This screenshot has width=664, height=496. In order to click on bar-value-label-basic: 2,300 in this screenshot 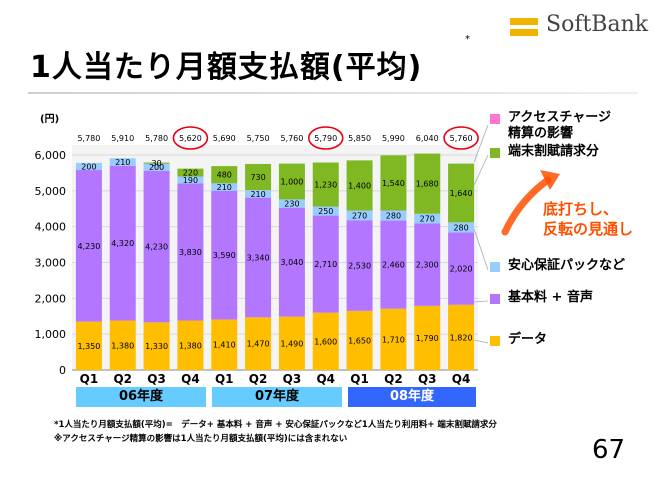, I will do `click(427, 265)`.